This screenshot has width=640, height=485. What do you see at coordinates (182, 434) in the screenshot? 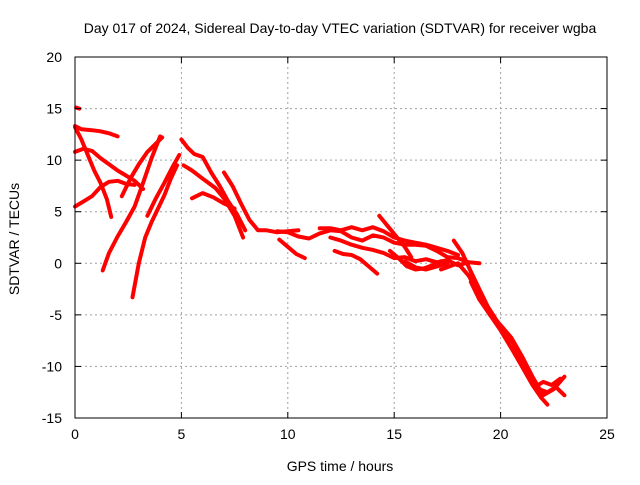
I see `x-tick-label: 5` at bounding box center [182, 434].